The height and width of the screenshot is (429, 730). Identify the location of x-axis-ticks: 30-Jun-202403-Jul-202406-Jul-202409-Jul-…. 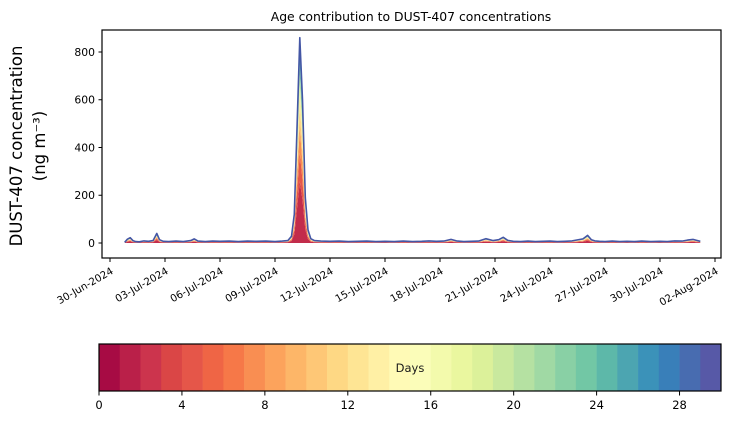
(388, 283).